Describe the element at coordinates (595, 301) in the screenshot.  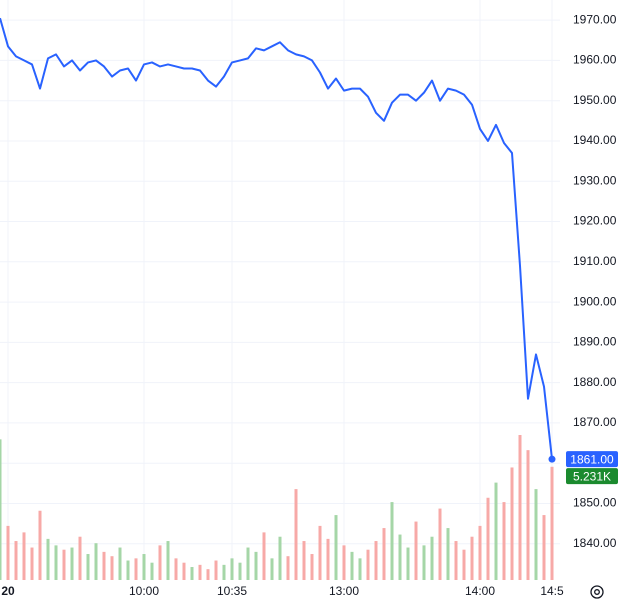
I see `y-tick-label: 1900.00` at that location.